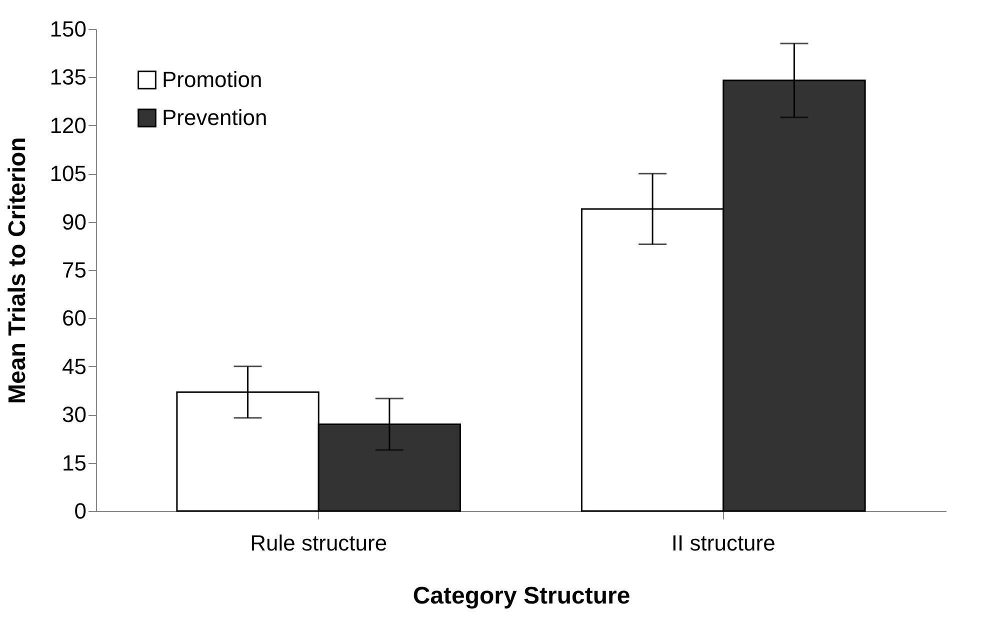 The height and width of the screenshot is (633, 1000). Describe the element at coordinates (521, 596) in the screenshot. I see `x-axis-title: Category Structure` at that location.